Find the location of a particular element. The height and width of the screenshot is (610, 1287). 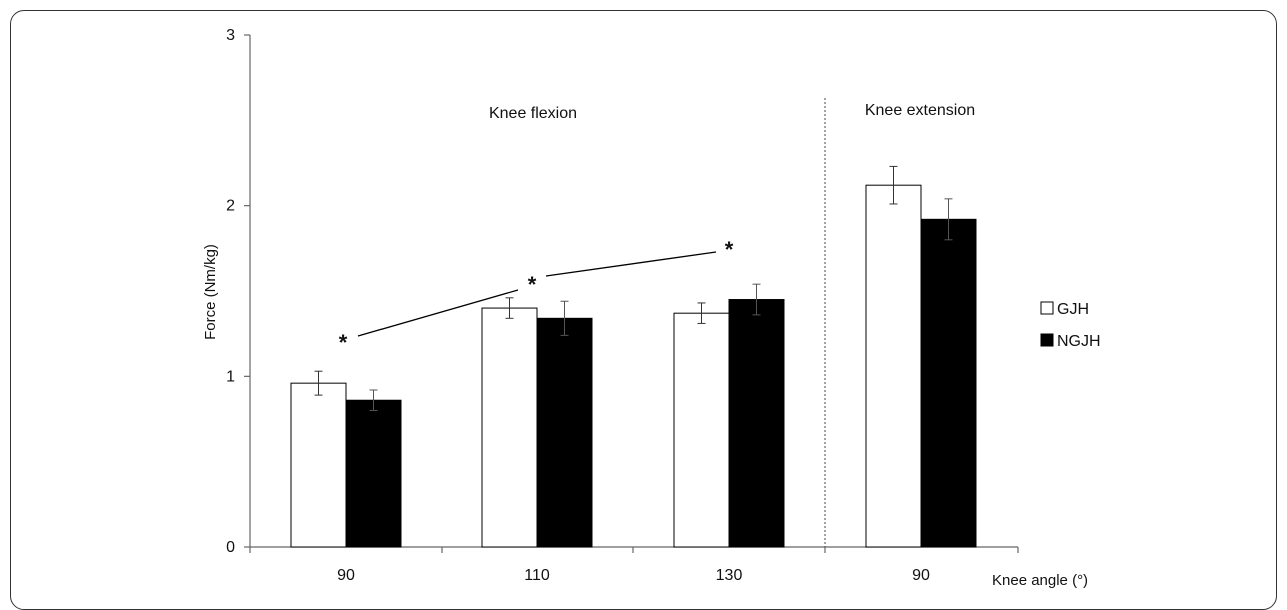

legend-label-ngjh: NGJH is located at coordinates (1079, 341).